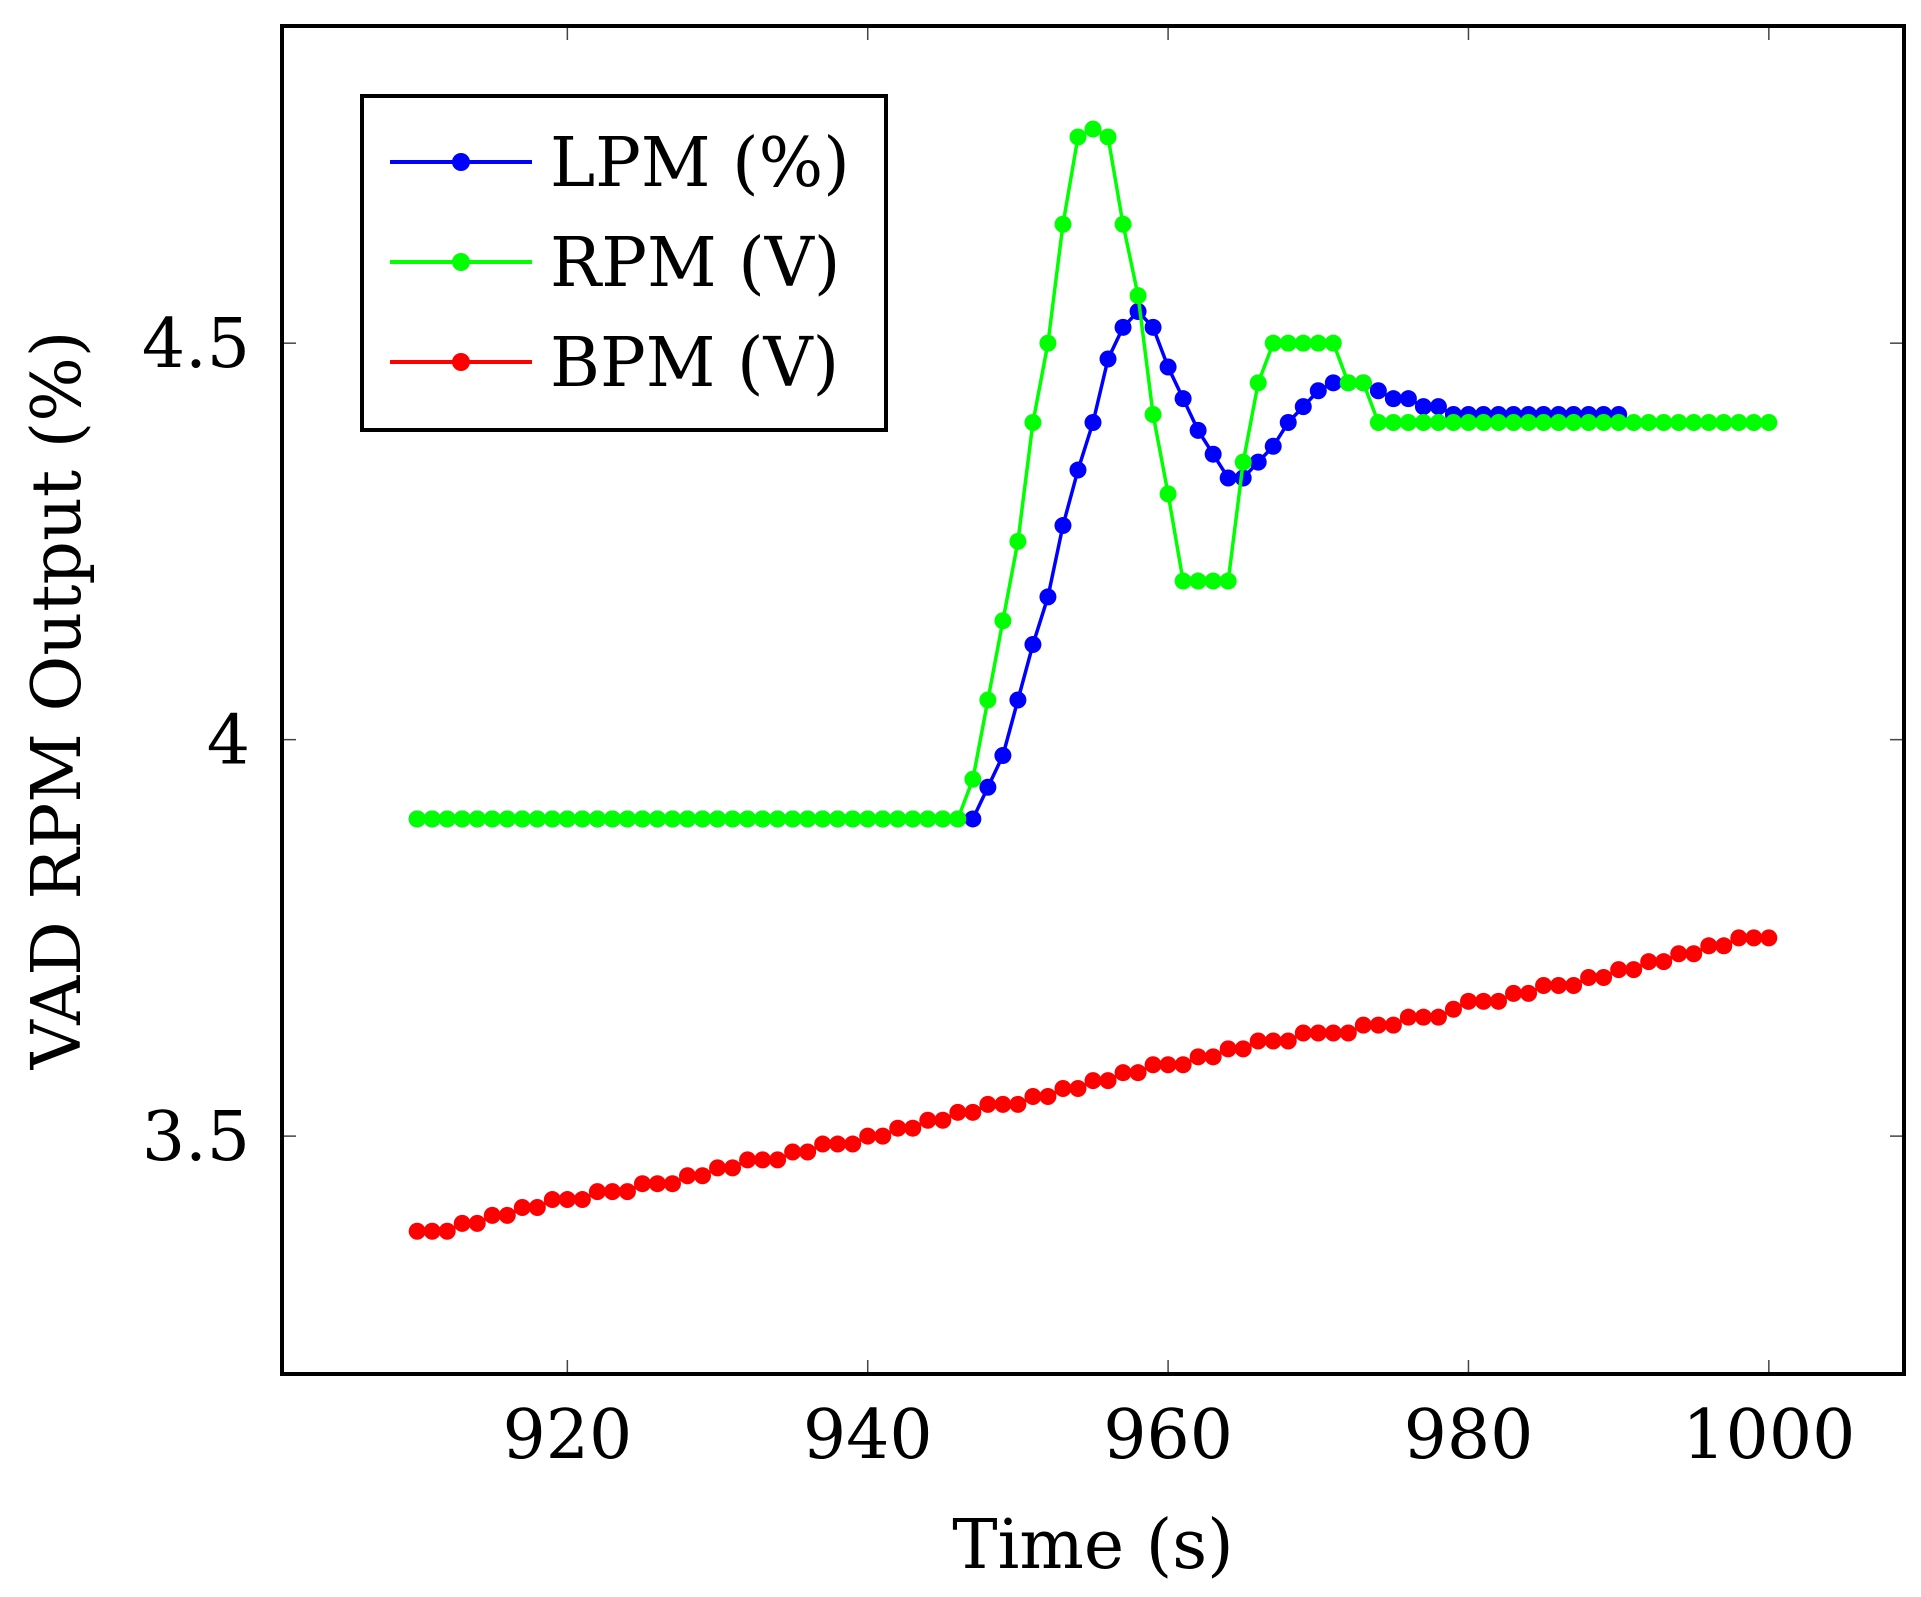 The image size is (1921, 1597). What do you see at coordinates (1092, 1545) in the screenshot?
I see `x-axis-title: Time (s)` at bounding box center [1092, 1545].